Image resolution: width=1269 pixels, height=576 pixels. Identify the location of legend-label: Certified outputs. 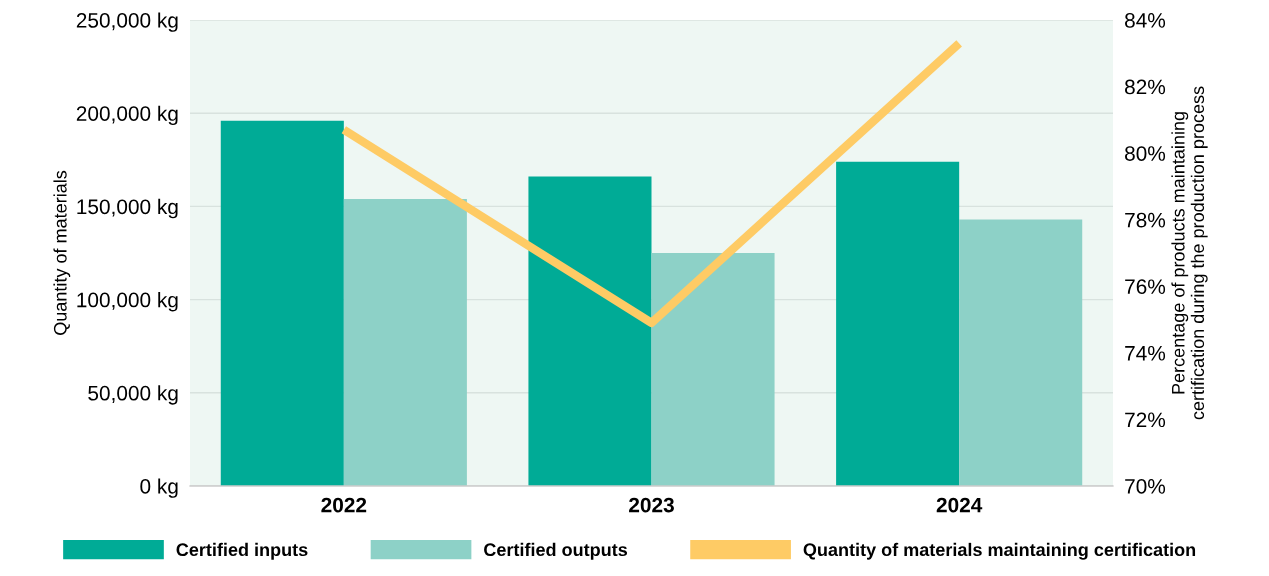
(556, 551).